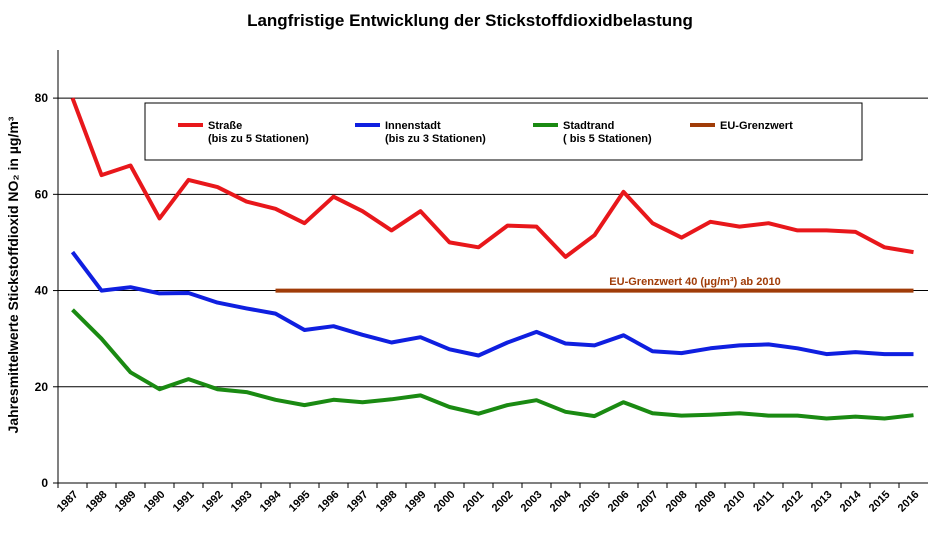 This screenshot has height=535, width=934. Describe the element at coordinates (445, 502) in the screenshot. I see `x-tick-label: 2000` at that location.